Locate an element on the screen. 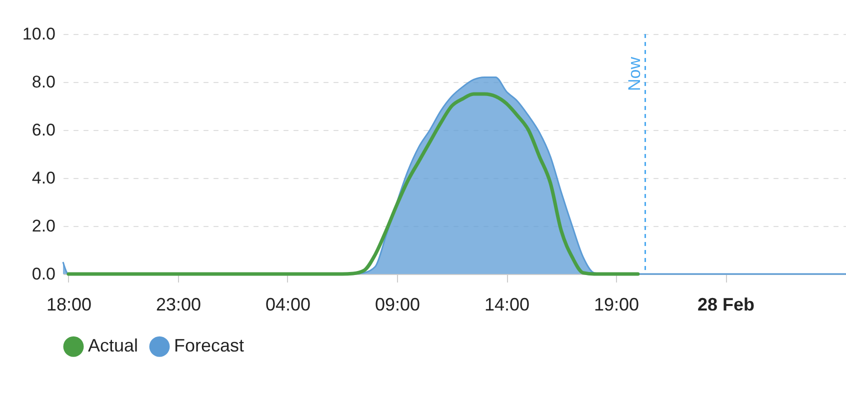 The height and width of the screenshot is (398, 846). x-tick-label: 23:00 is located at coordinates (179, 304).